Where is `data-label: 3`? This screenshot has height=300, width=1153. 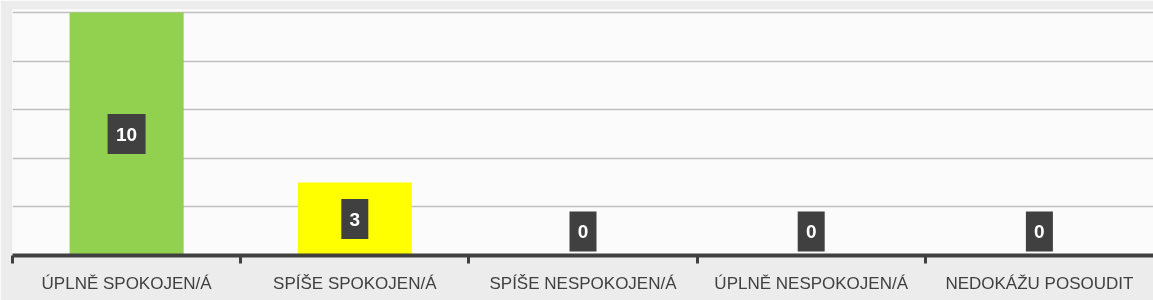 data-label: 3 is located at coordinates (355, 219).